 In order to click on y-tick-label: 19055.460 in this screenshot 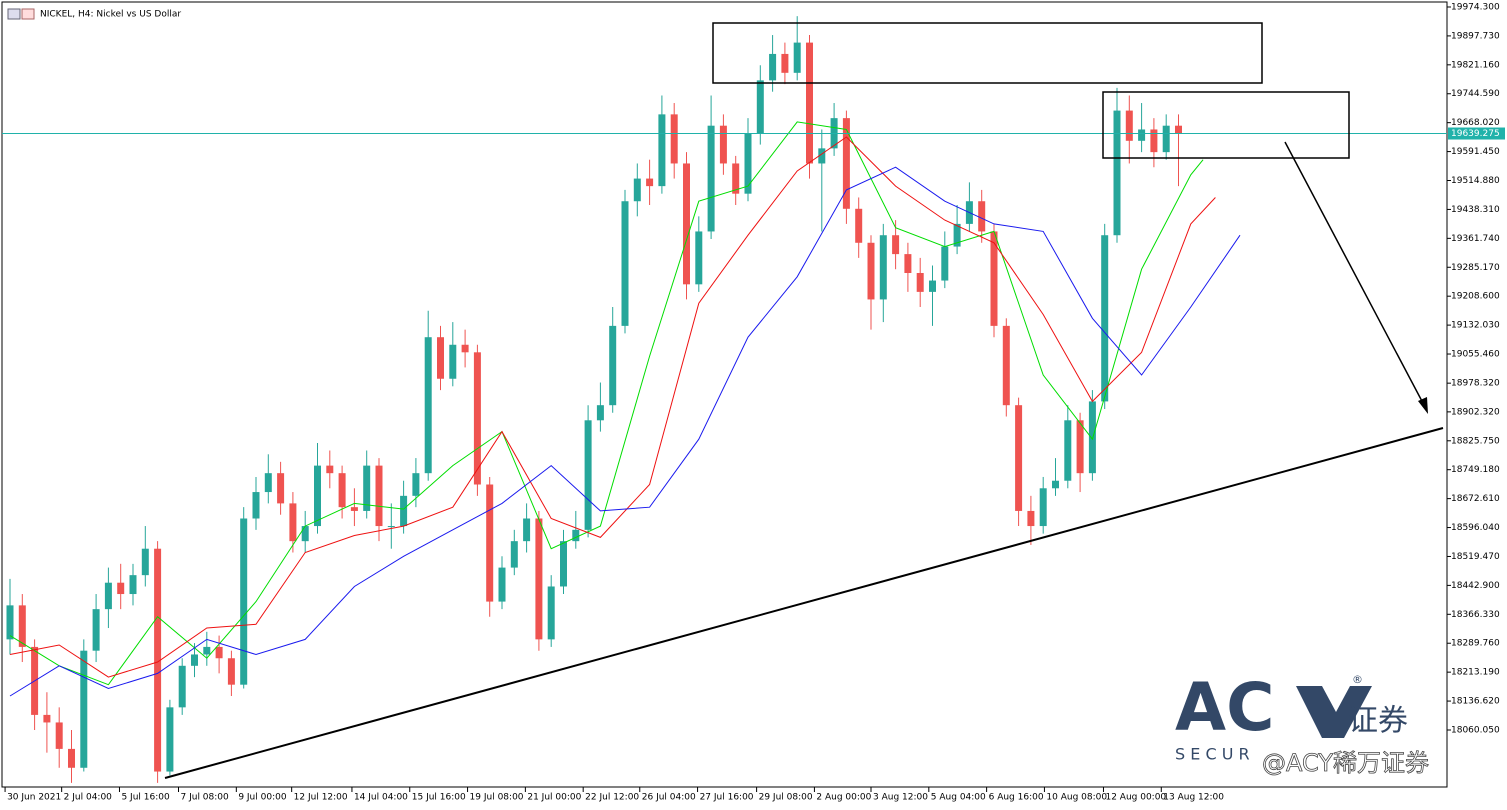, I will do `click(1475, 355)`.